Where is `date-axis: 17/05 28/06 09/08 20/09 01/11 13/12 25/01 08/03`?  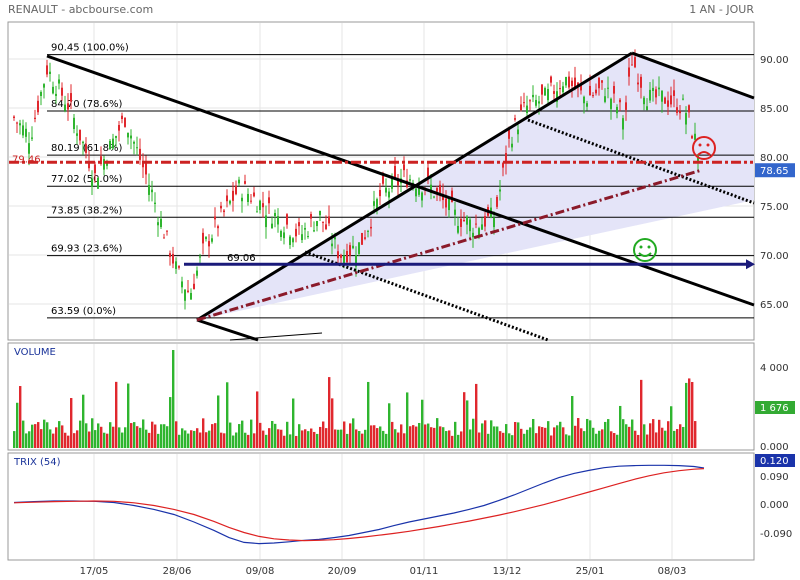 date-axis: 17/05 28/06 09/08 20/09 01/11 13/12 25/01 08/03 is located at coordinates (383, 571).